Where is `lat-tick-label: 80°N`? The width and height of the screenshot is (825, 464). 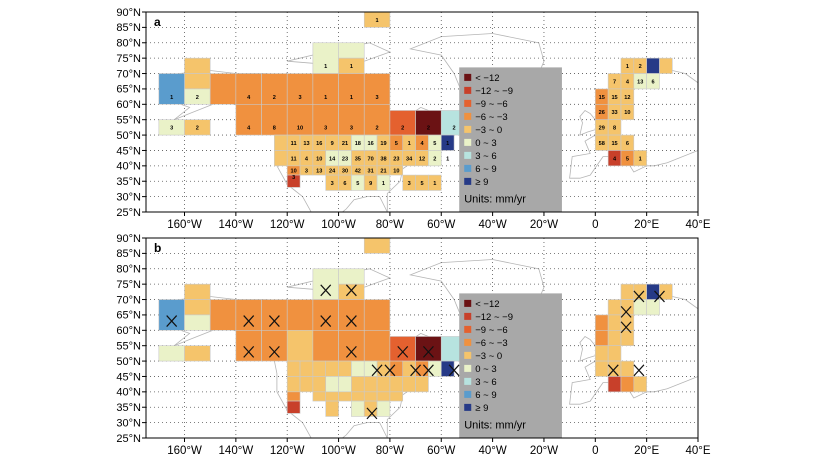
lat-tick-label: 80°N is located at coordinates (128, 270).